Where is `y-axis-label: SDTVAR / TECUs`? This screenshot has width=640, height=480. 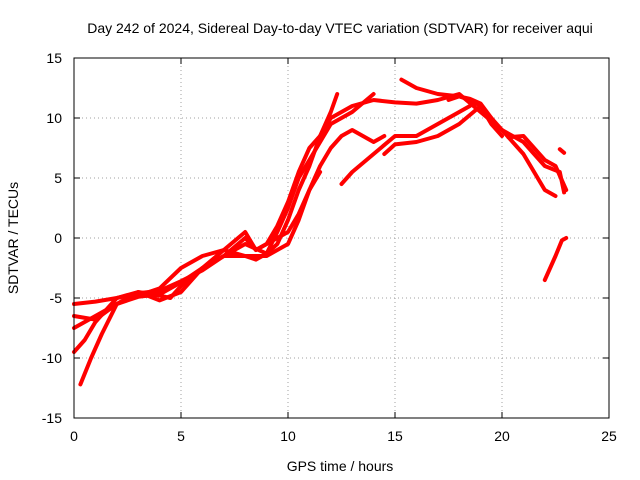
y-axis-label: SDTVAR / TECUs is located at coordinates (13, 238).